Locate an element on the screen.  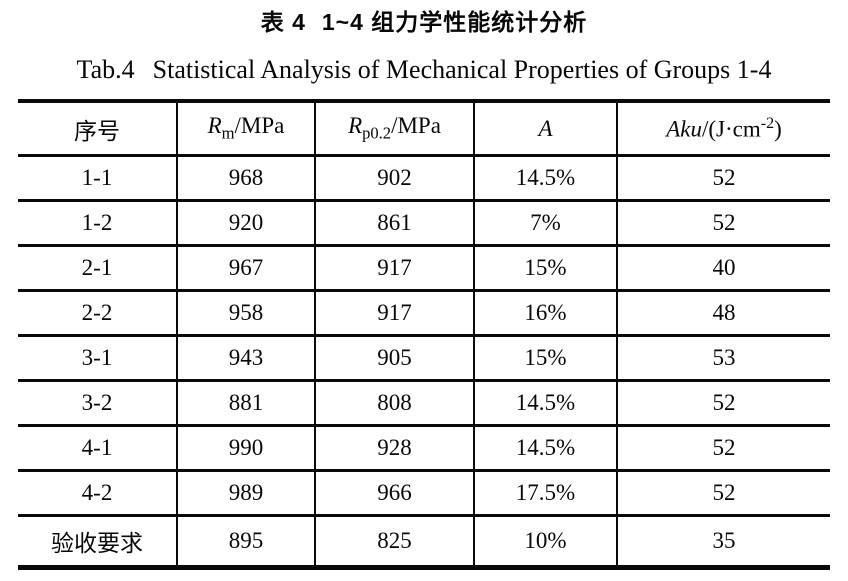
aku-value-cell: 40 is located at coordinates (723, 268).